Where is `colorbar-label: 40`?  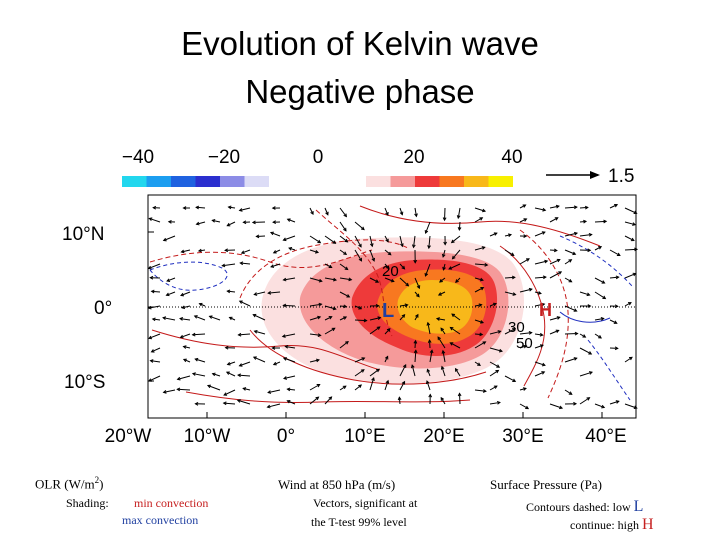
colorbar-label: 40 is located at coordinates (511, 157).